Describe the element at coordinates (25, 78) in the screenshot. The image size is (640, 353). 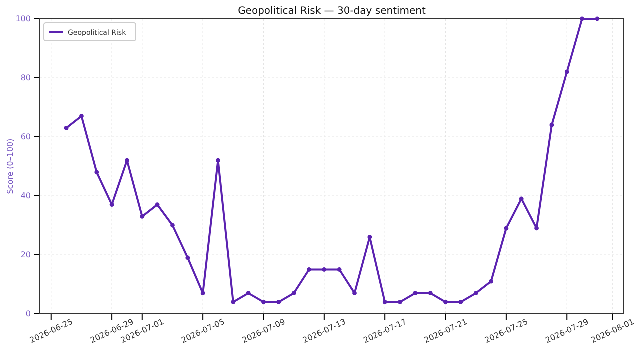
I see `y-tick-label: 80` at that location.